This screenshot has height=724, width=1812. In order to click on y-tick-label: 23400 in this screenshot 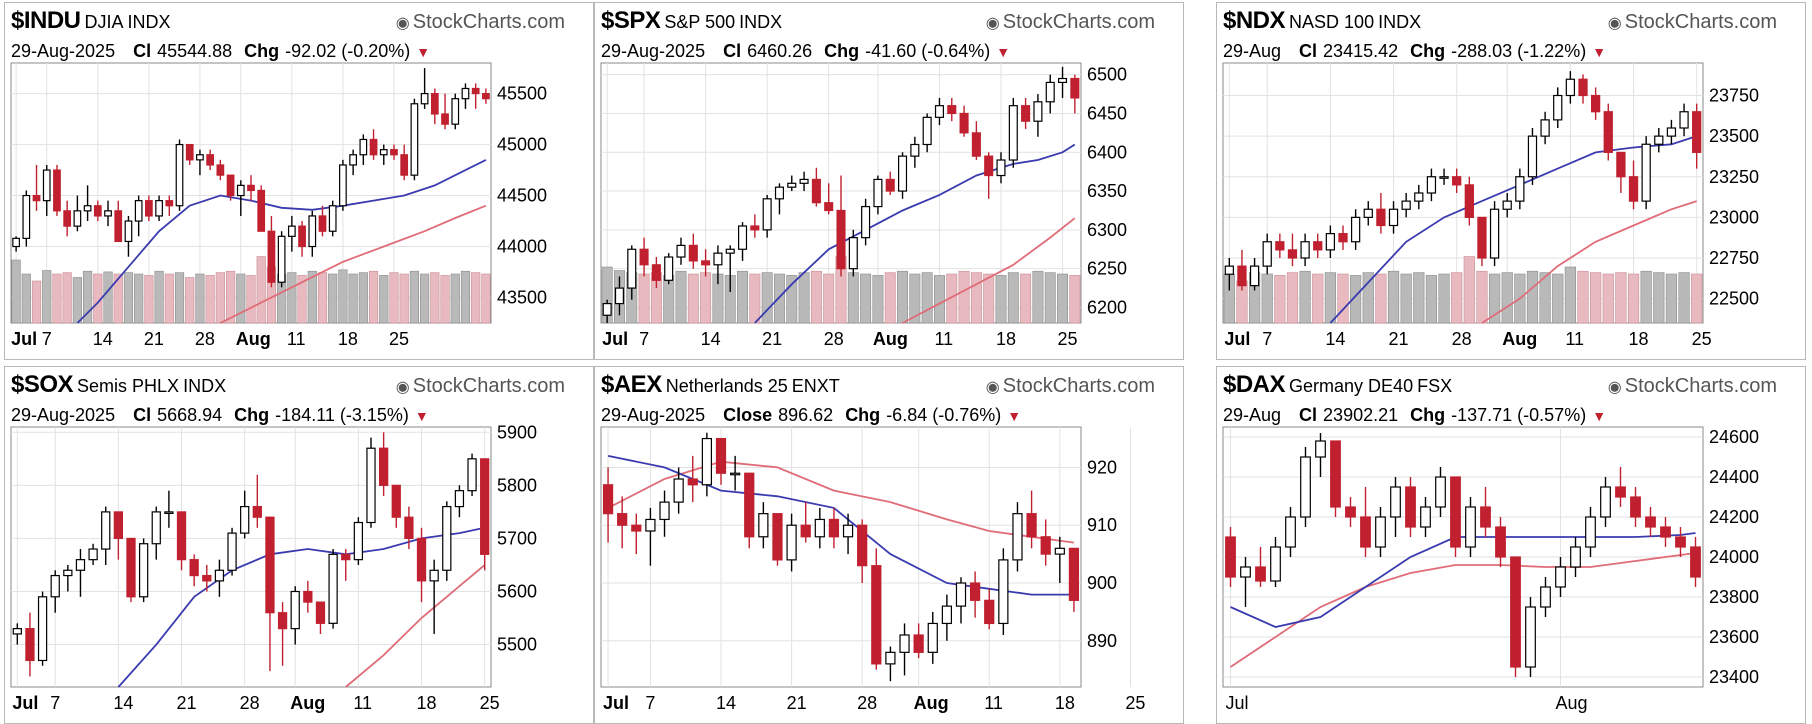, I will do `click(1734, 677)`.